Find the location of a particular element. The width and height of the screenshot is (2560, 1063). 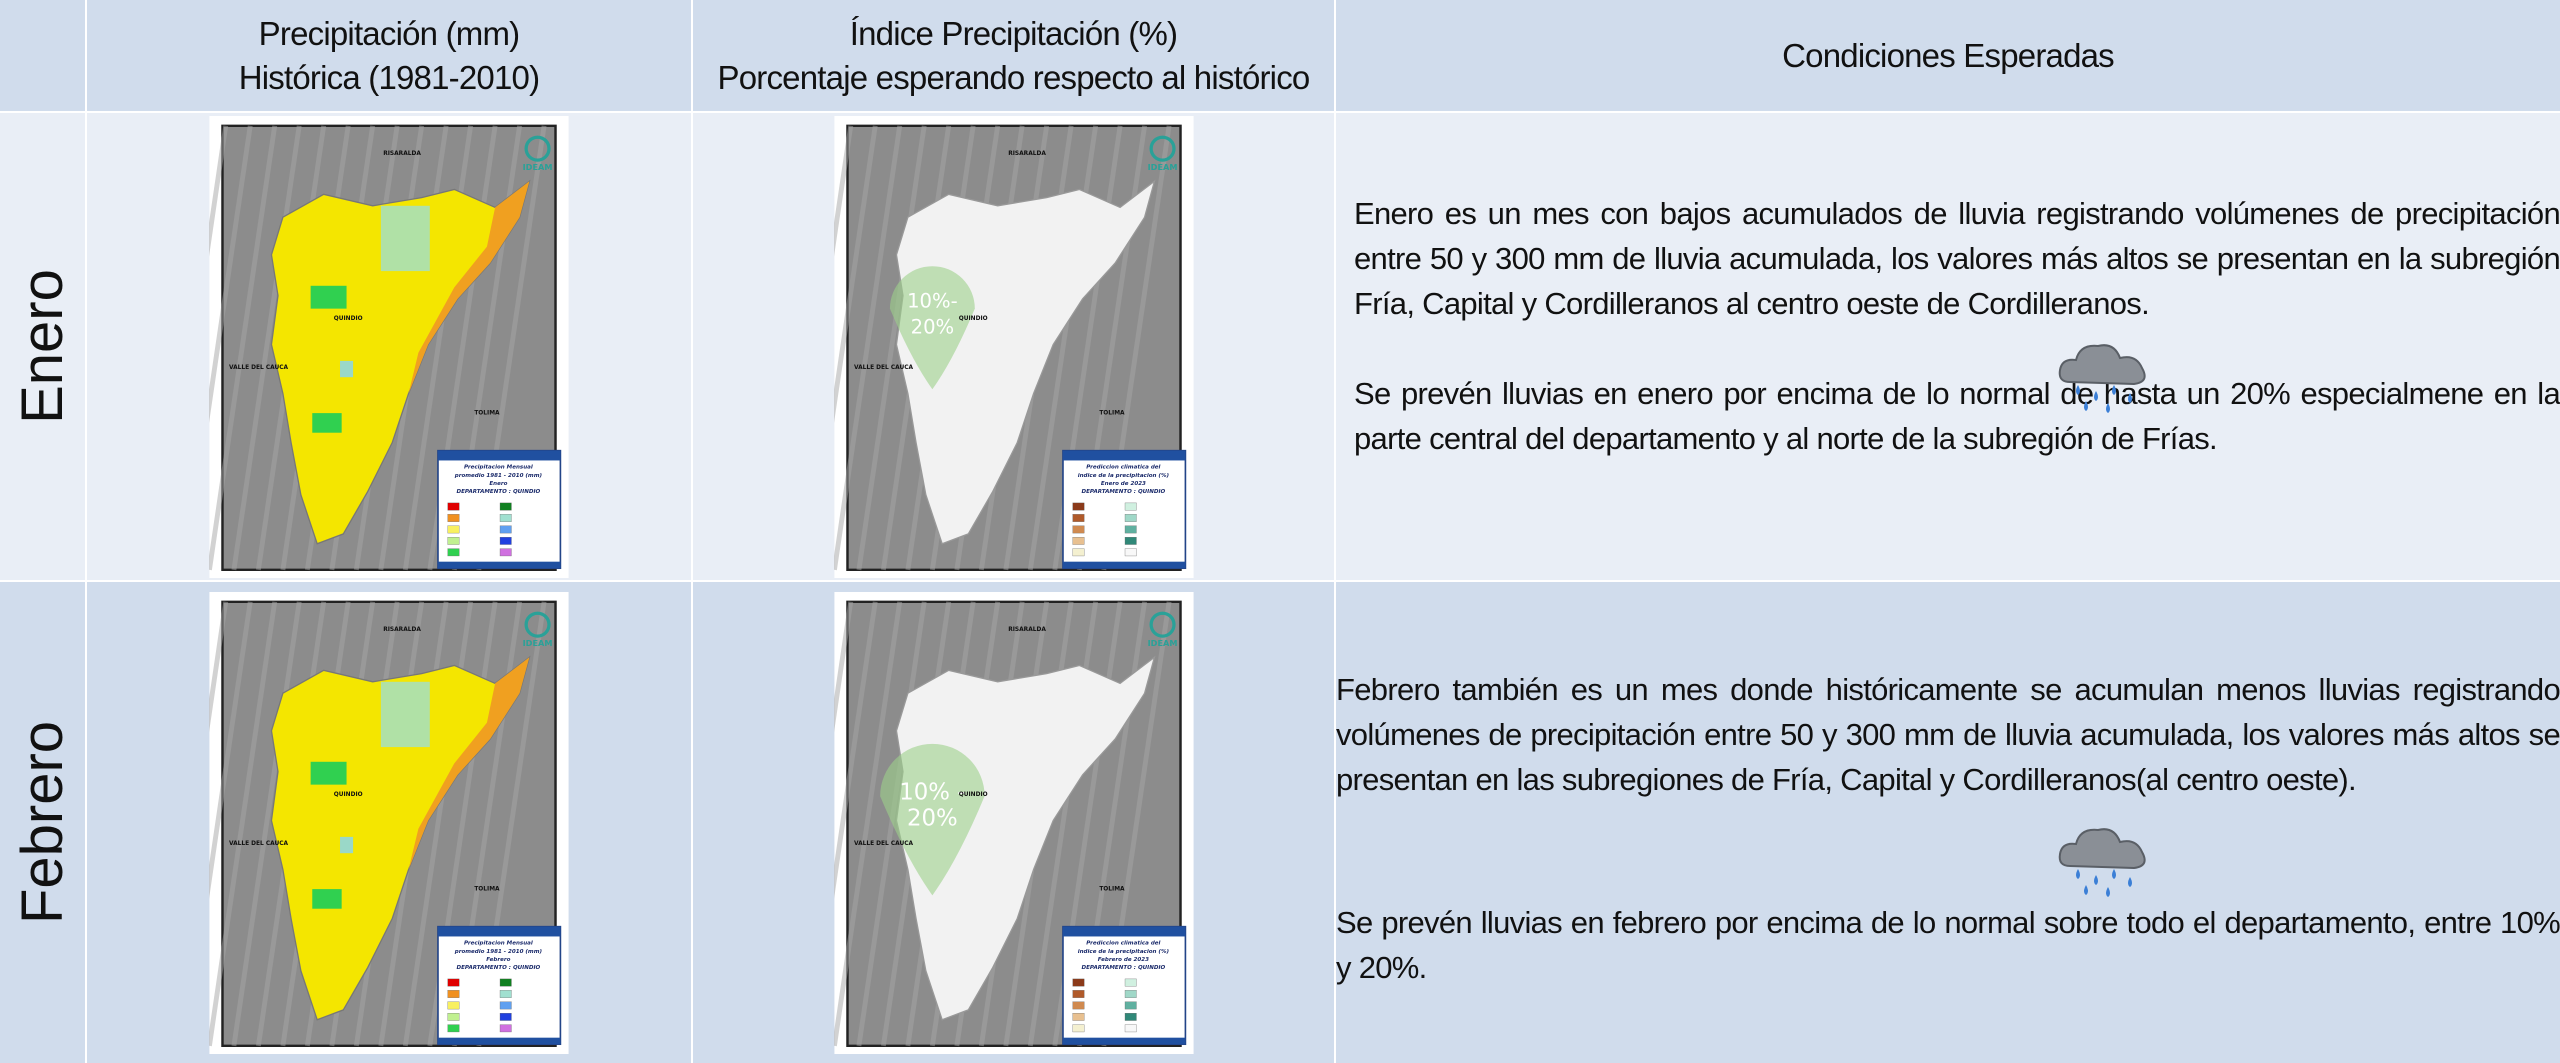

header-cell: Precipitación (mm) Histórica (1981-2010) is located at coordinates (389, 55).